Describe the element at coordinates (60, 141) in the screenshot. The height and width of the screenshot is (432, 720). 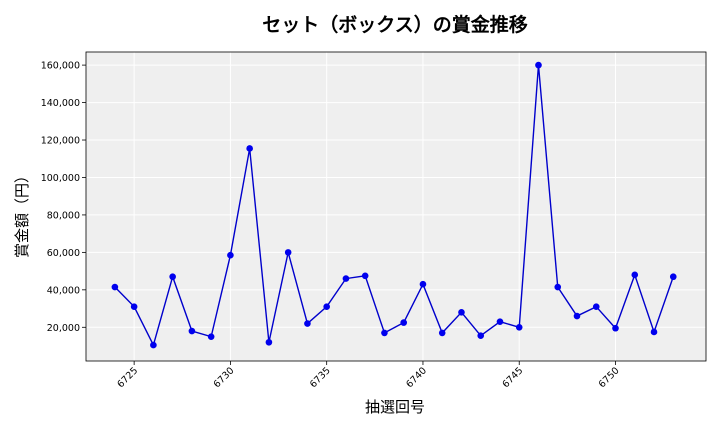
I see `y-tick-label: 120,000` at that location.